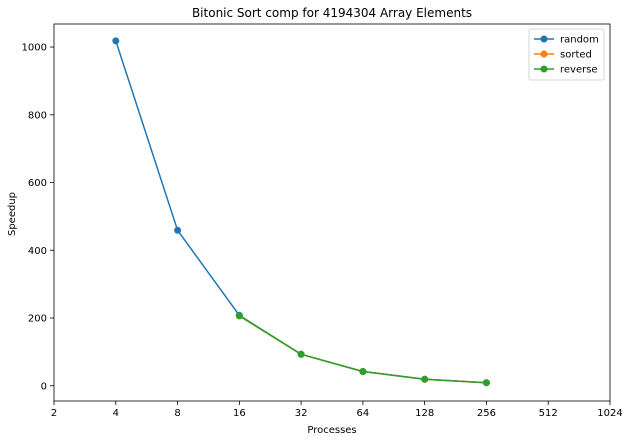 Image resolution: width=631 pixels, height=446 pixels. Describe the element at coordinates (548, 413) in the screenshot. I see `x-tick-label: 512` at that location.